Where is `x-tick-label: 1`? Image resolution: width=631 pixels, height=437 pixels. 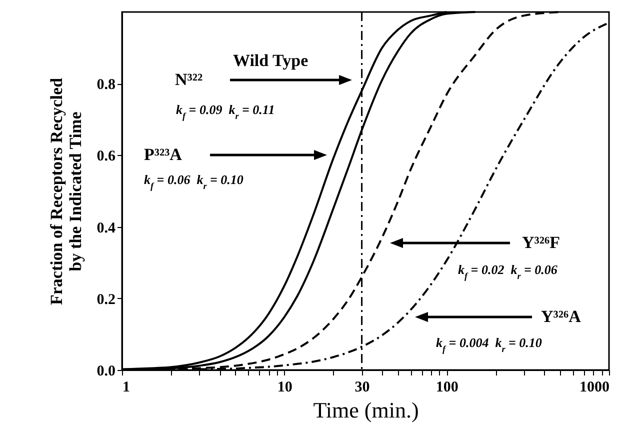
x-tick-label: 1 is located at coordinates (126, 388).